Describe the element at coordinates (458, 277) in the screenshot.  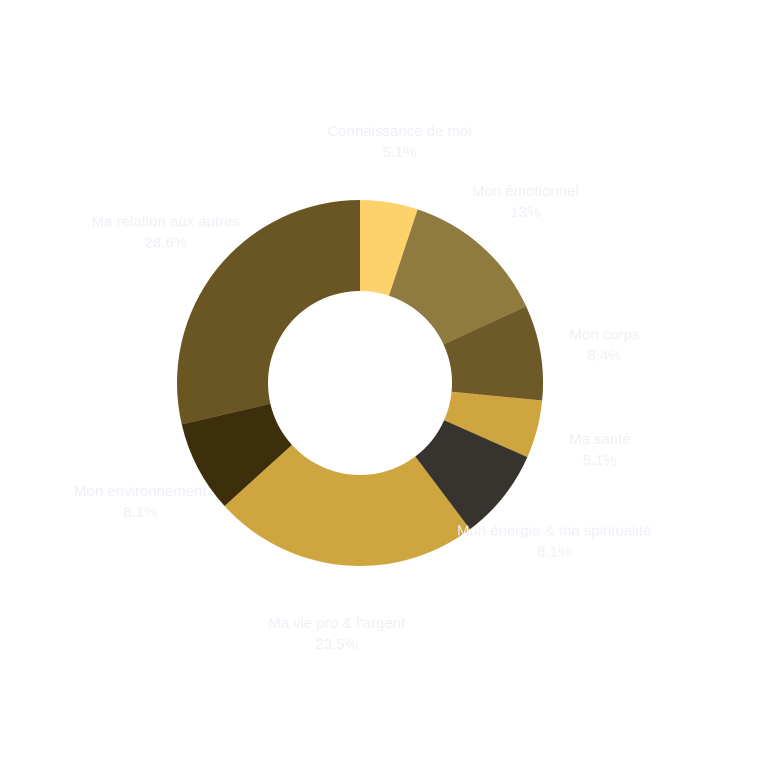
I see `slice-mon-emotionnel` at that location.